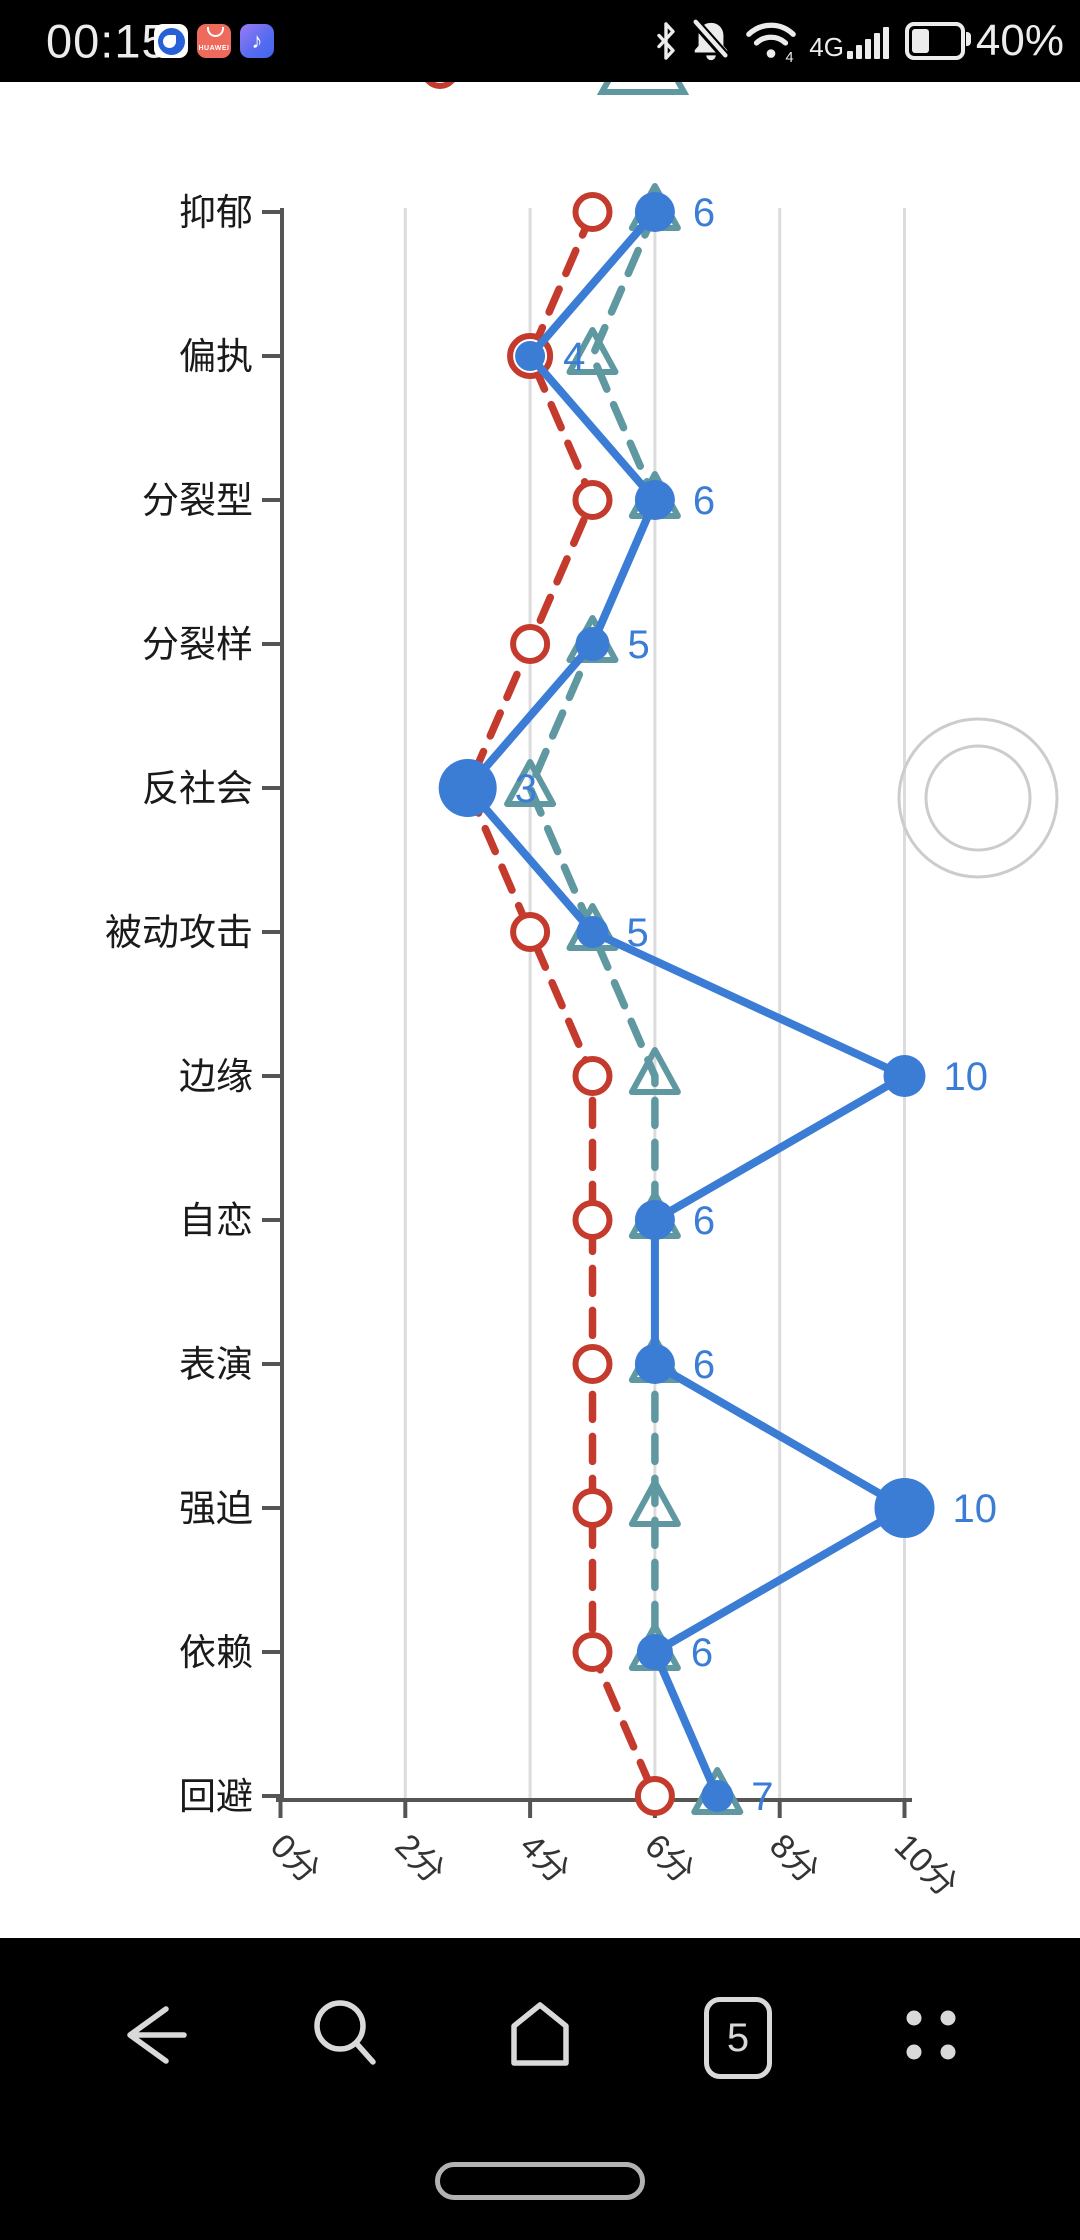 Image resolution: width=1080 pixels, height=2240 pixels. I want to click on category-label: 强迫, so click(216, 1508).